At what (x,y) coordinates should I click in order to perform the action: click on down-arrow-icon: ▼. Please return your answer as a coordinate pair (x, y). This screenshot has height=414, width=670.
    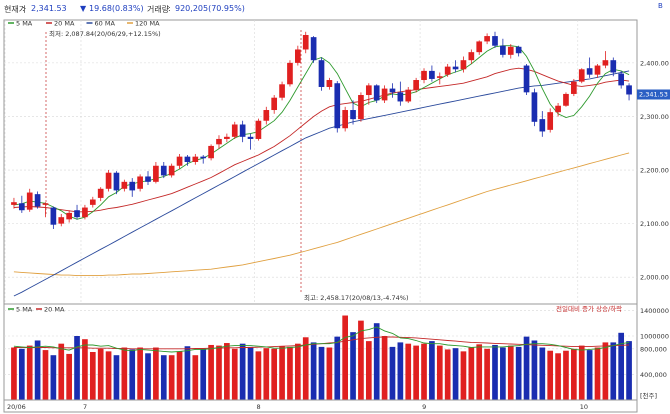
    Looking at the image, I should click on (83, 8).